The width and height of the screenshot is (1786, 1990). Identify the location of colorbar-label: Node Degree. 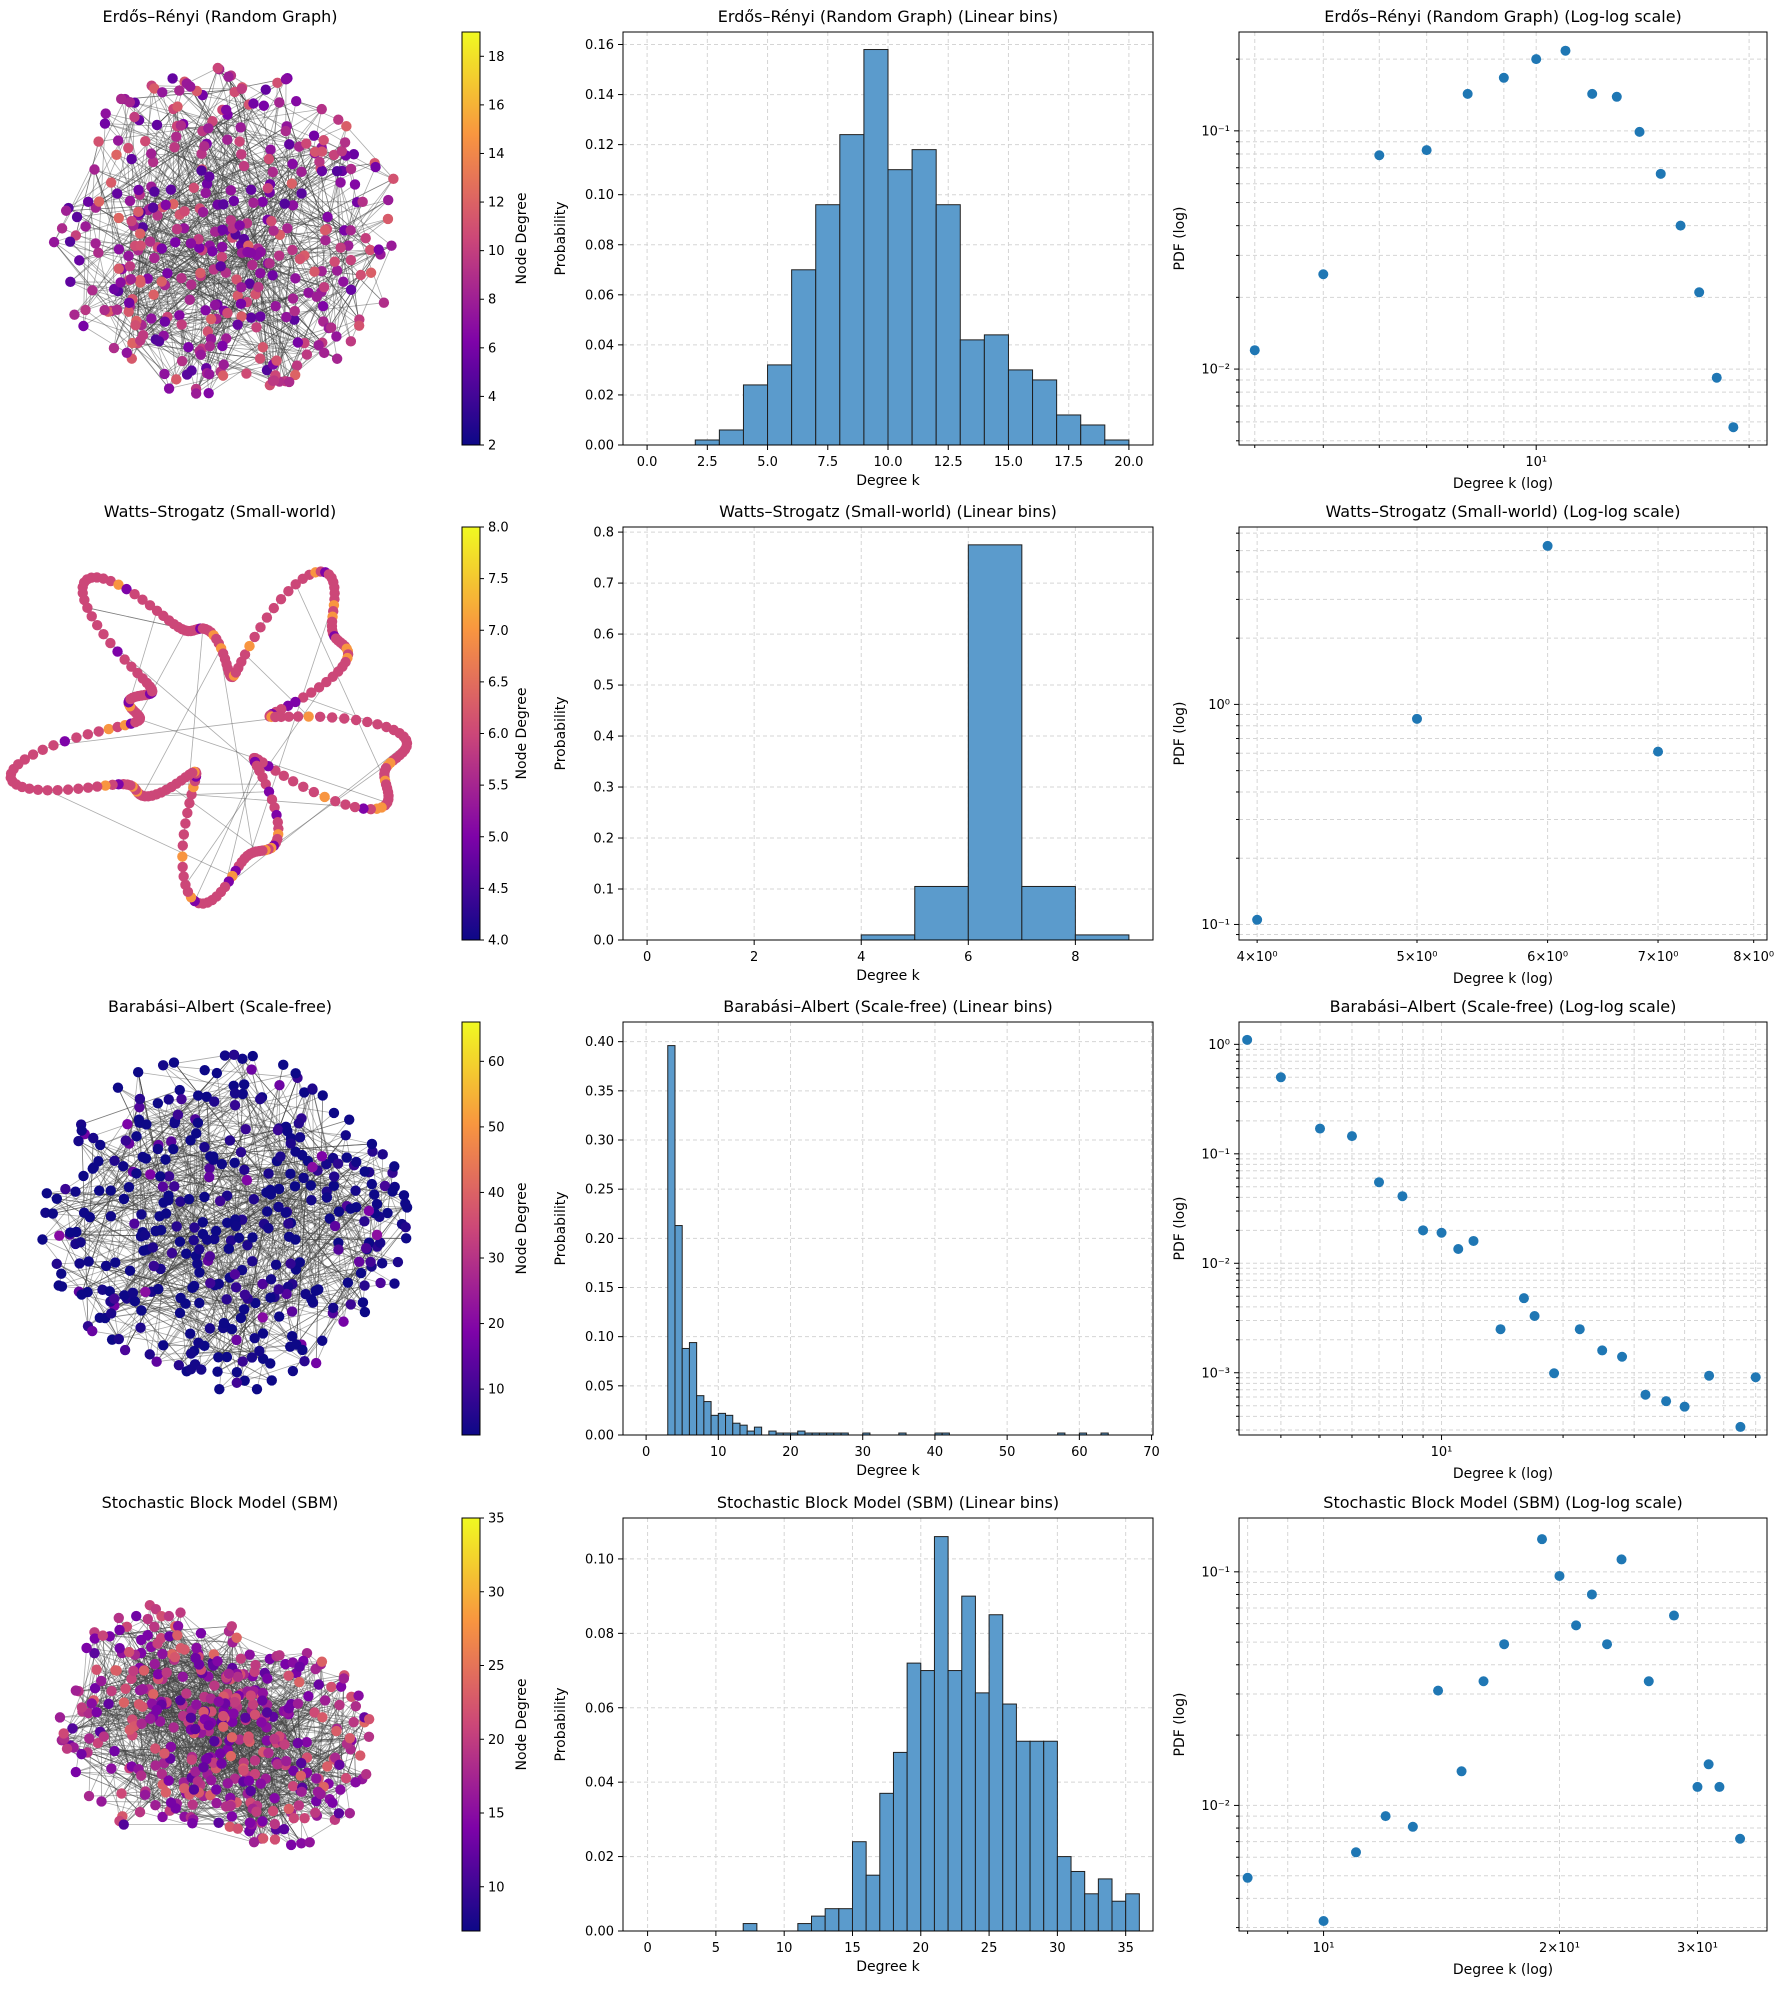
(522, 239).